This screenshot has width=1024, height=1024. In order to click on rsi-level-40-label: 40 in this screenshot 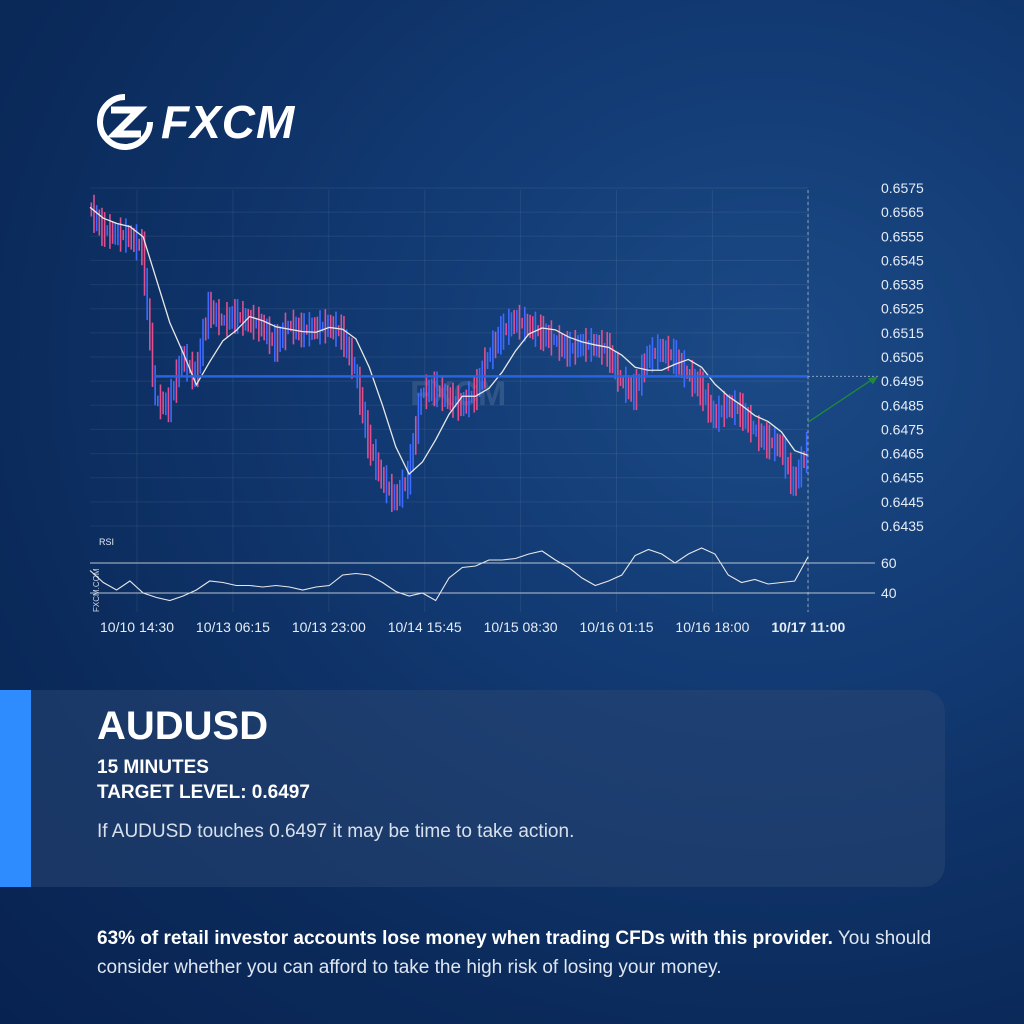, I will do `click(889, 593)`.